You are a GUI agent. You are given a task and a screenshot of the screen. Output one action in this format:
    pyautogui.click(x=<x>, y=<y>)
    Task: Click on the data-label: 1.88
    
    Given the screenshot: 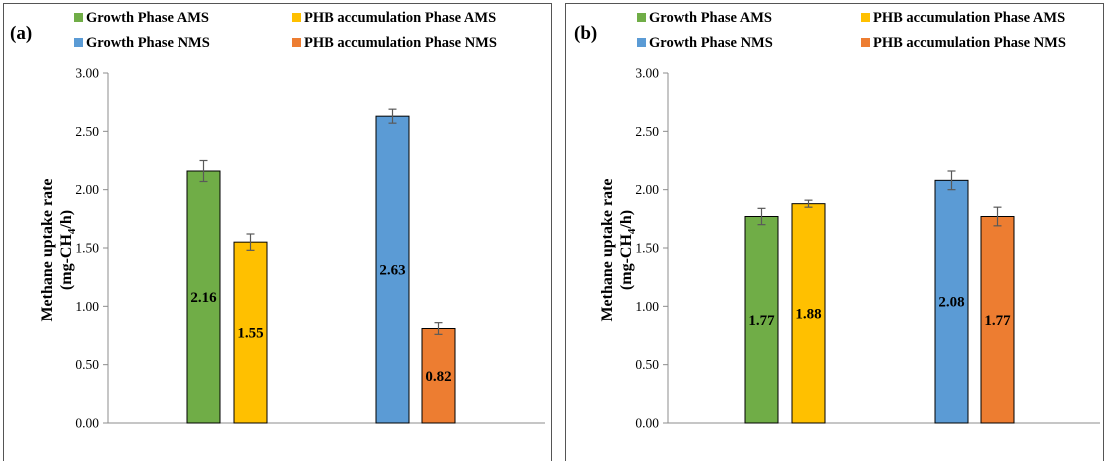 What is the action you would take?
    pyautogui.click(x=808, y=314)
    